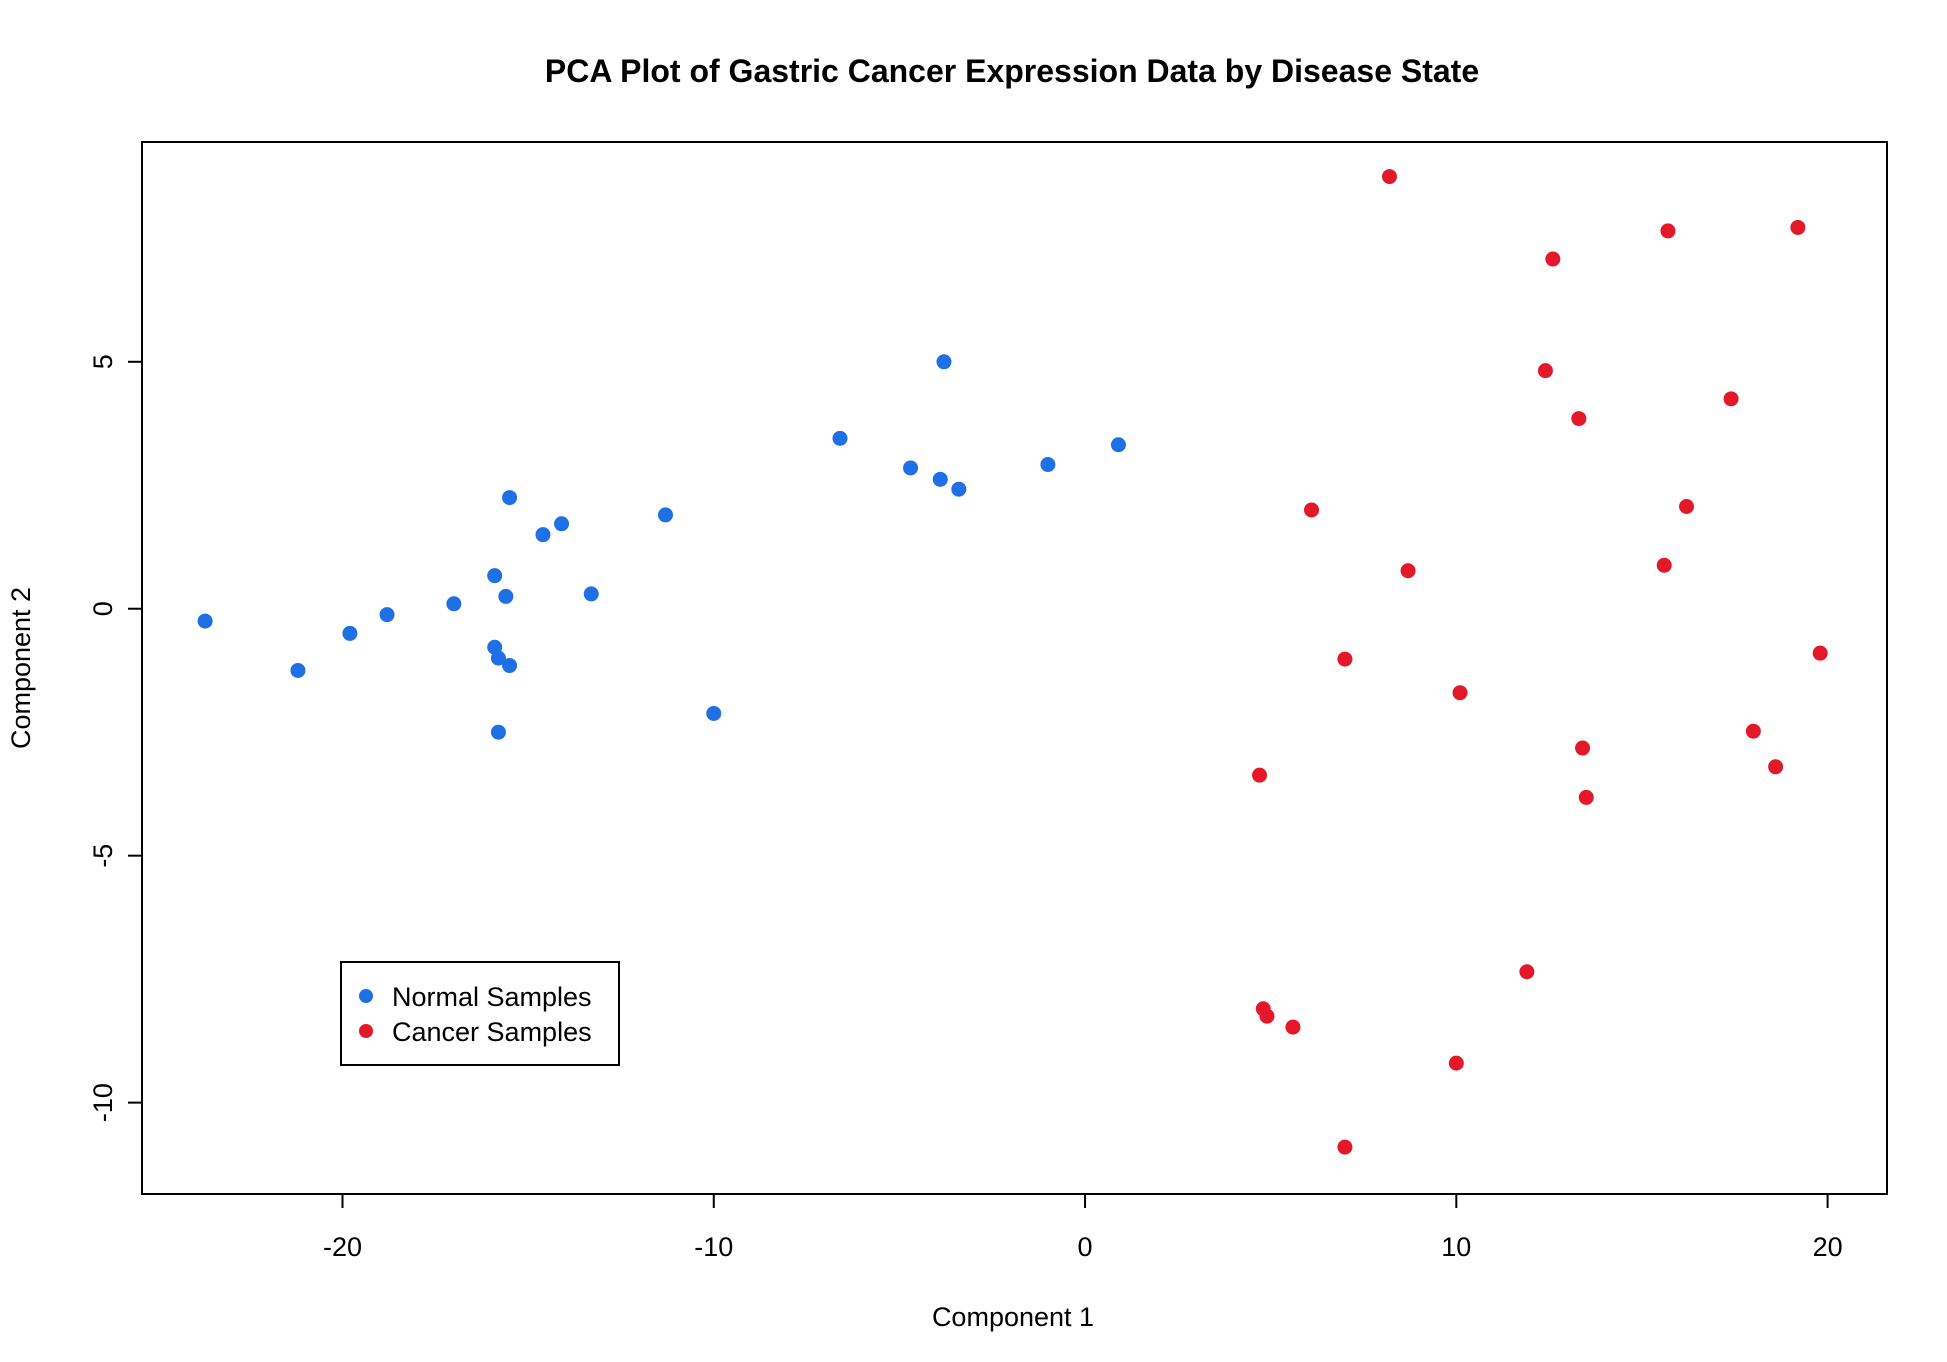  I want to click on y-axis-label: Component 2, so click(21, 668).